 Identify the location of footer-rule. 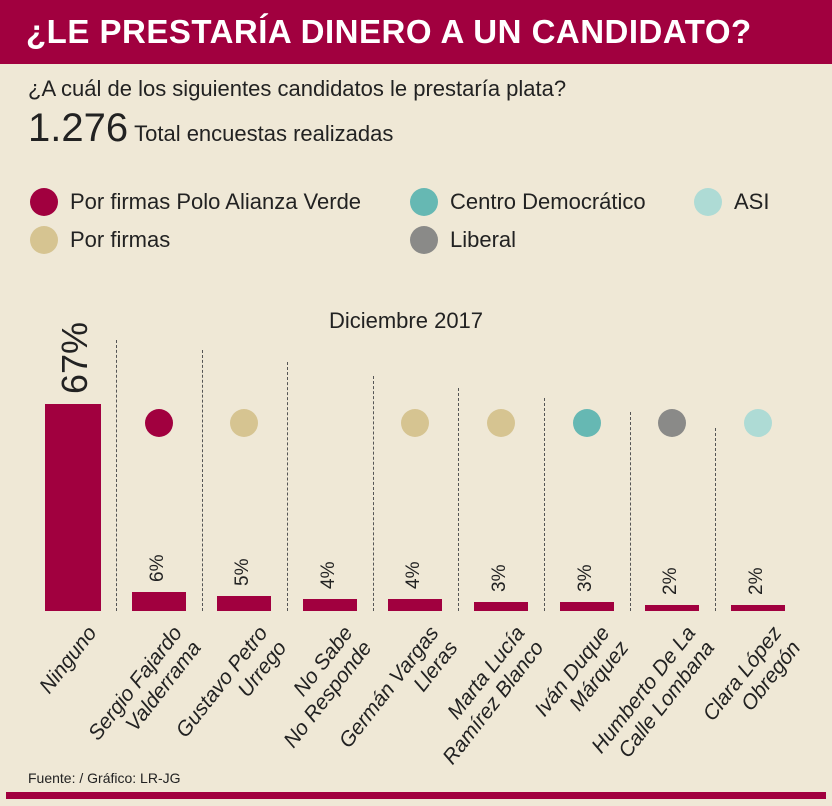
(416, 795).